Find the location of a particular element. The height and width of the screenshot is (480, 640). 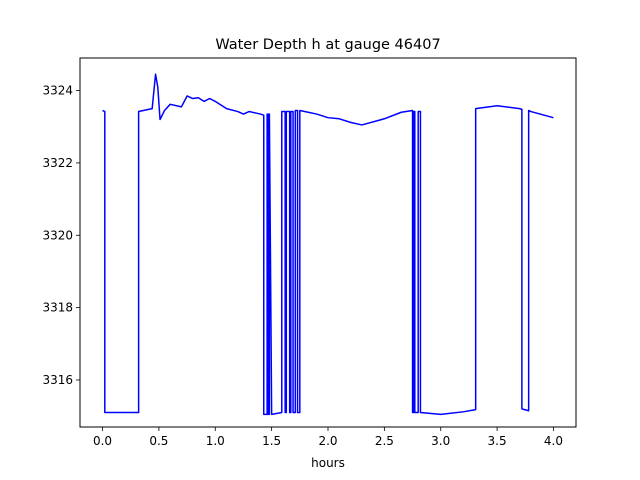

x-axis: 0.0 0.5 1.0 1.5 2.0 2.5 3.0 3.5 4.0 is located at coordinates (328, 437).